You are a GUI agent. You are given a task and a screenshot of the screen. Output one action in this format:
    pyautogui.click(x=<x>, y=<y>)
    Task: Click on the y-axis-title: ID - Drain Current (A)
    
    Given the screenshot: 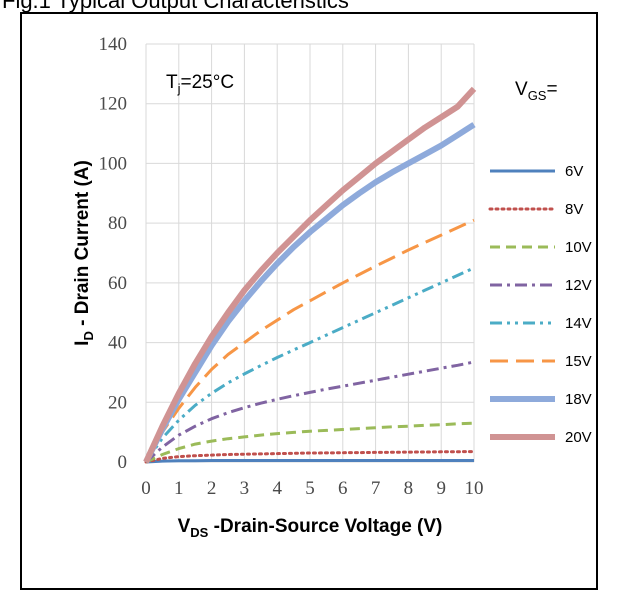 What is the action you would take?
    pyautogui.click(x=84, y=253)
    